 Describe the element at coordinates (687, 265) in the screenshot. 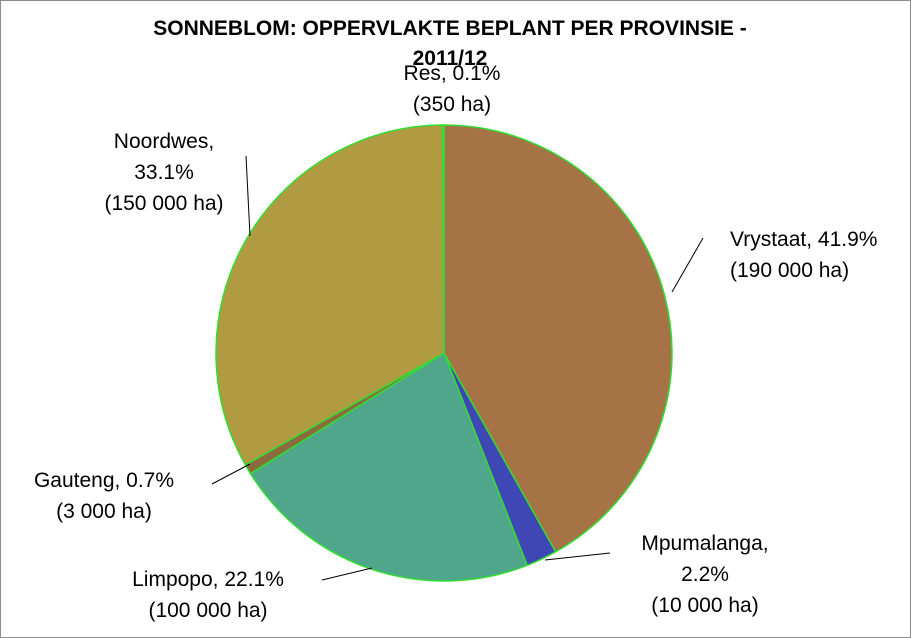

I see `leader-line-vrystaat` at that location.